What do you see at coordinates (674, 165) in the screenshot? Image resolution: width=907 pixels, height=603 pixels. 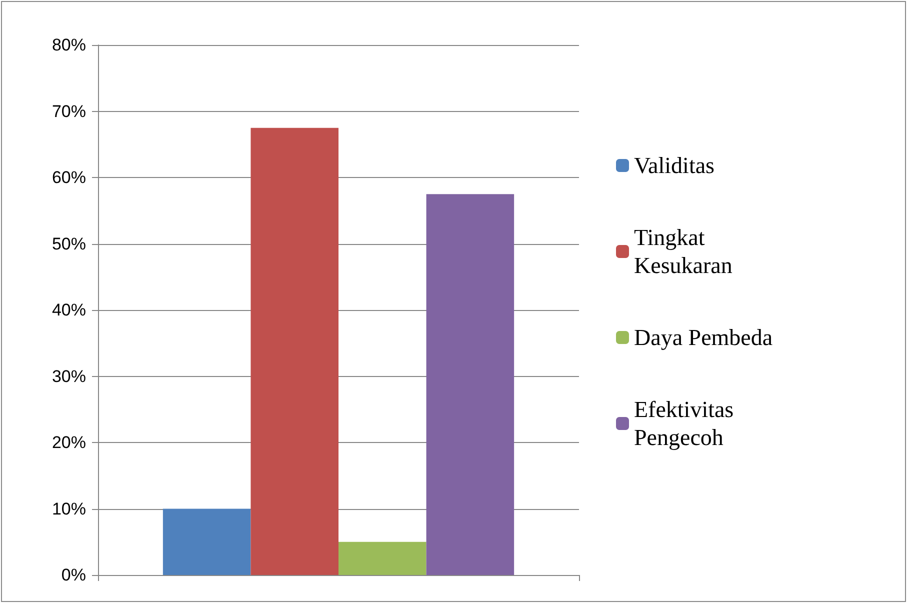 I see `legend-label: Validitas` at bounding box center [674, 165].